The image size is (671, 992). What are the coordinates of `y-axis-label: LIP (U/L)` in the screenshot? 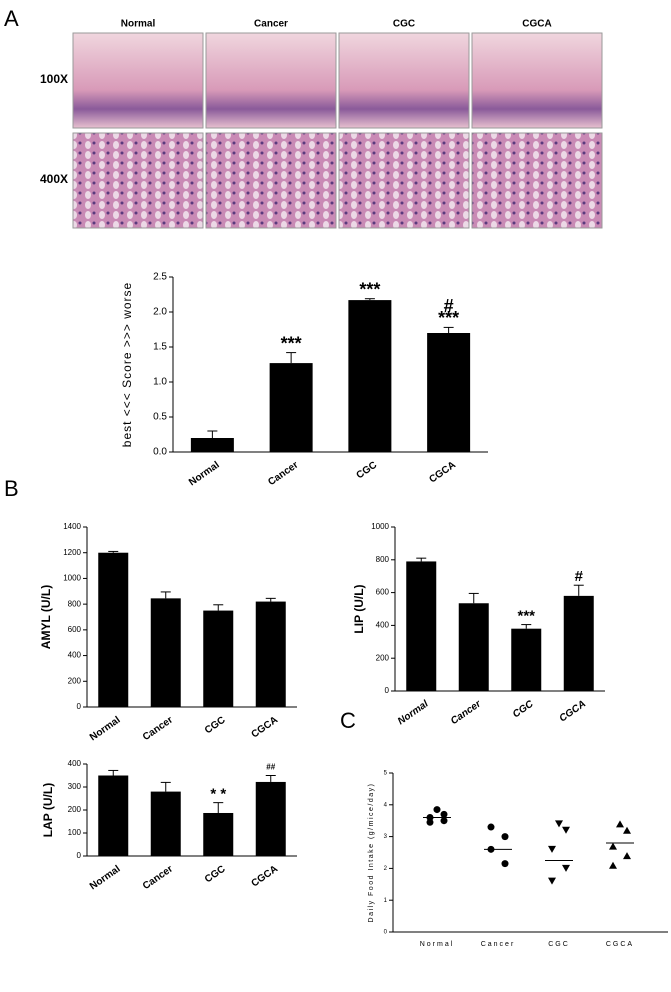 It's located at (359, 608).